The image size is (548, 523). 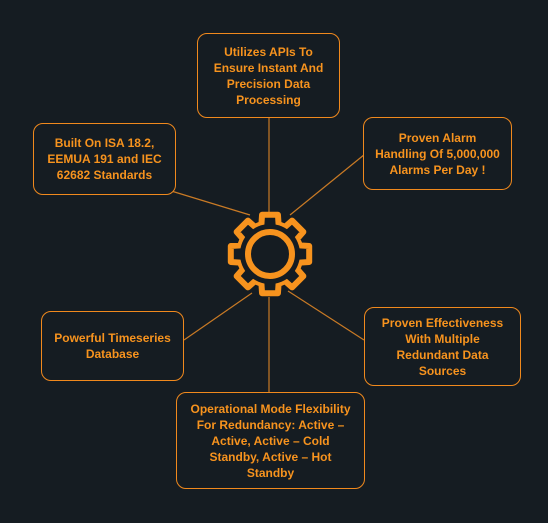 I want to click on gear-icon, so click(x=270, y=254).